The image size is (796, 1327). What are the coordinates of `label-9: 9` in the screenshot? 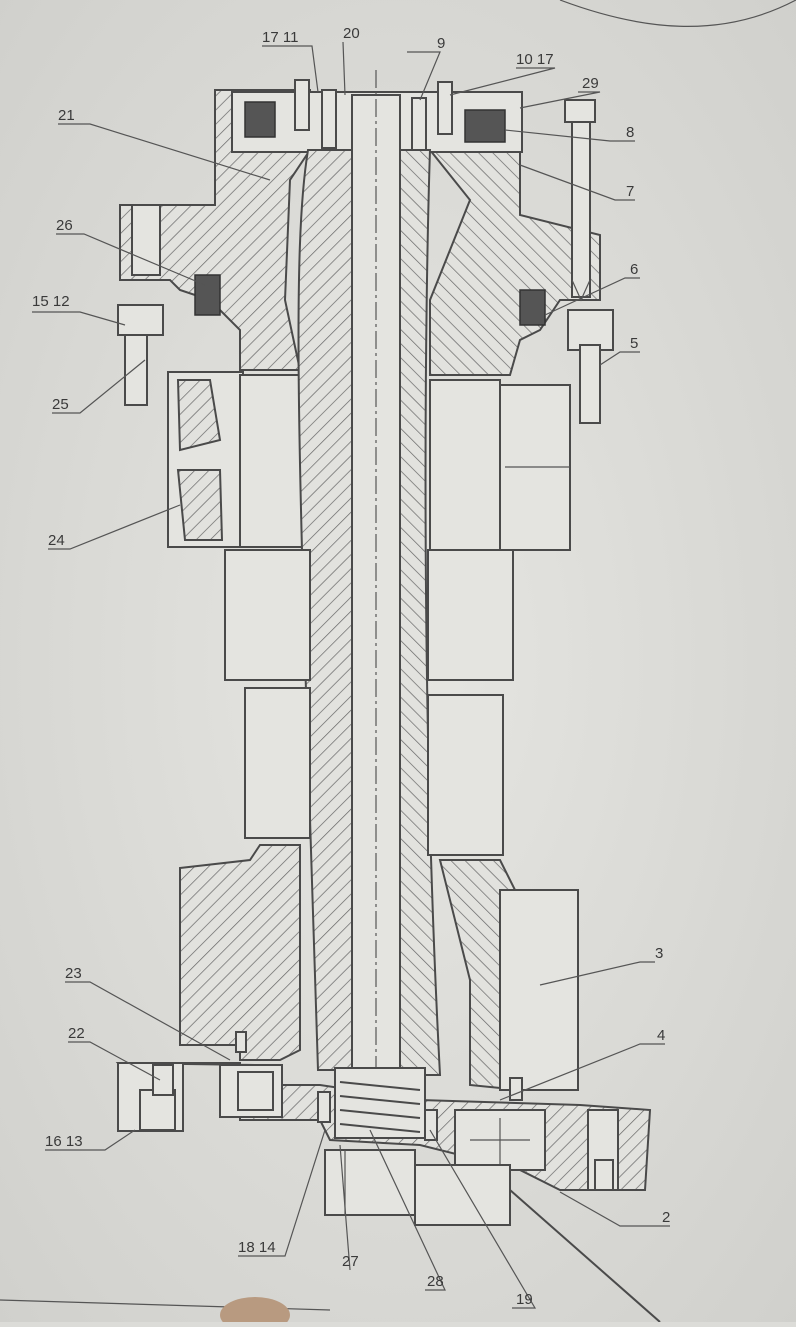 It's located at (441, 43).